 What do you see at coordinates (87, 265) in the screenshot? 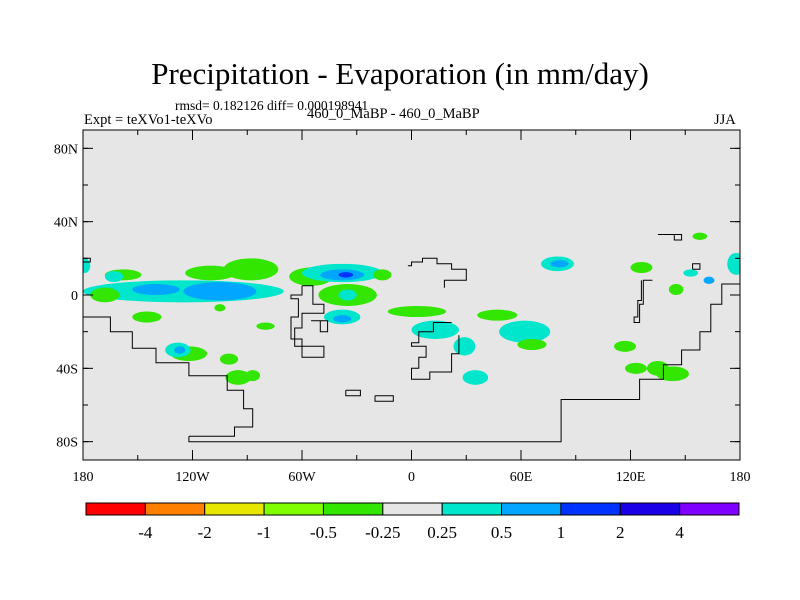
I see `anomaly-far-west-cyan` at bounding box center [87, 265].